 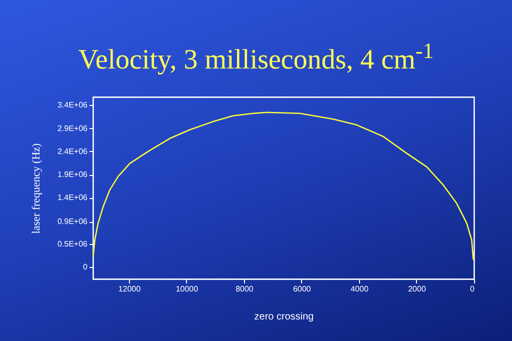 What do you see at coordinates (256, 57) in the screenshot?
I see `chart-title: Velocity, 3 milliseconds, 4 cm$^{-1}$` at bounding box center [256, 57].